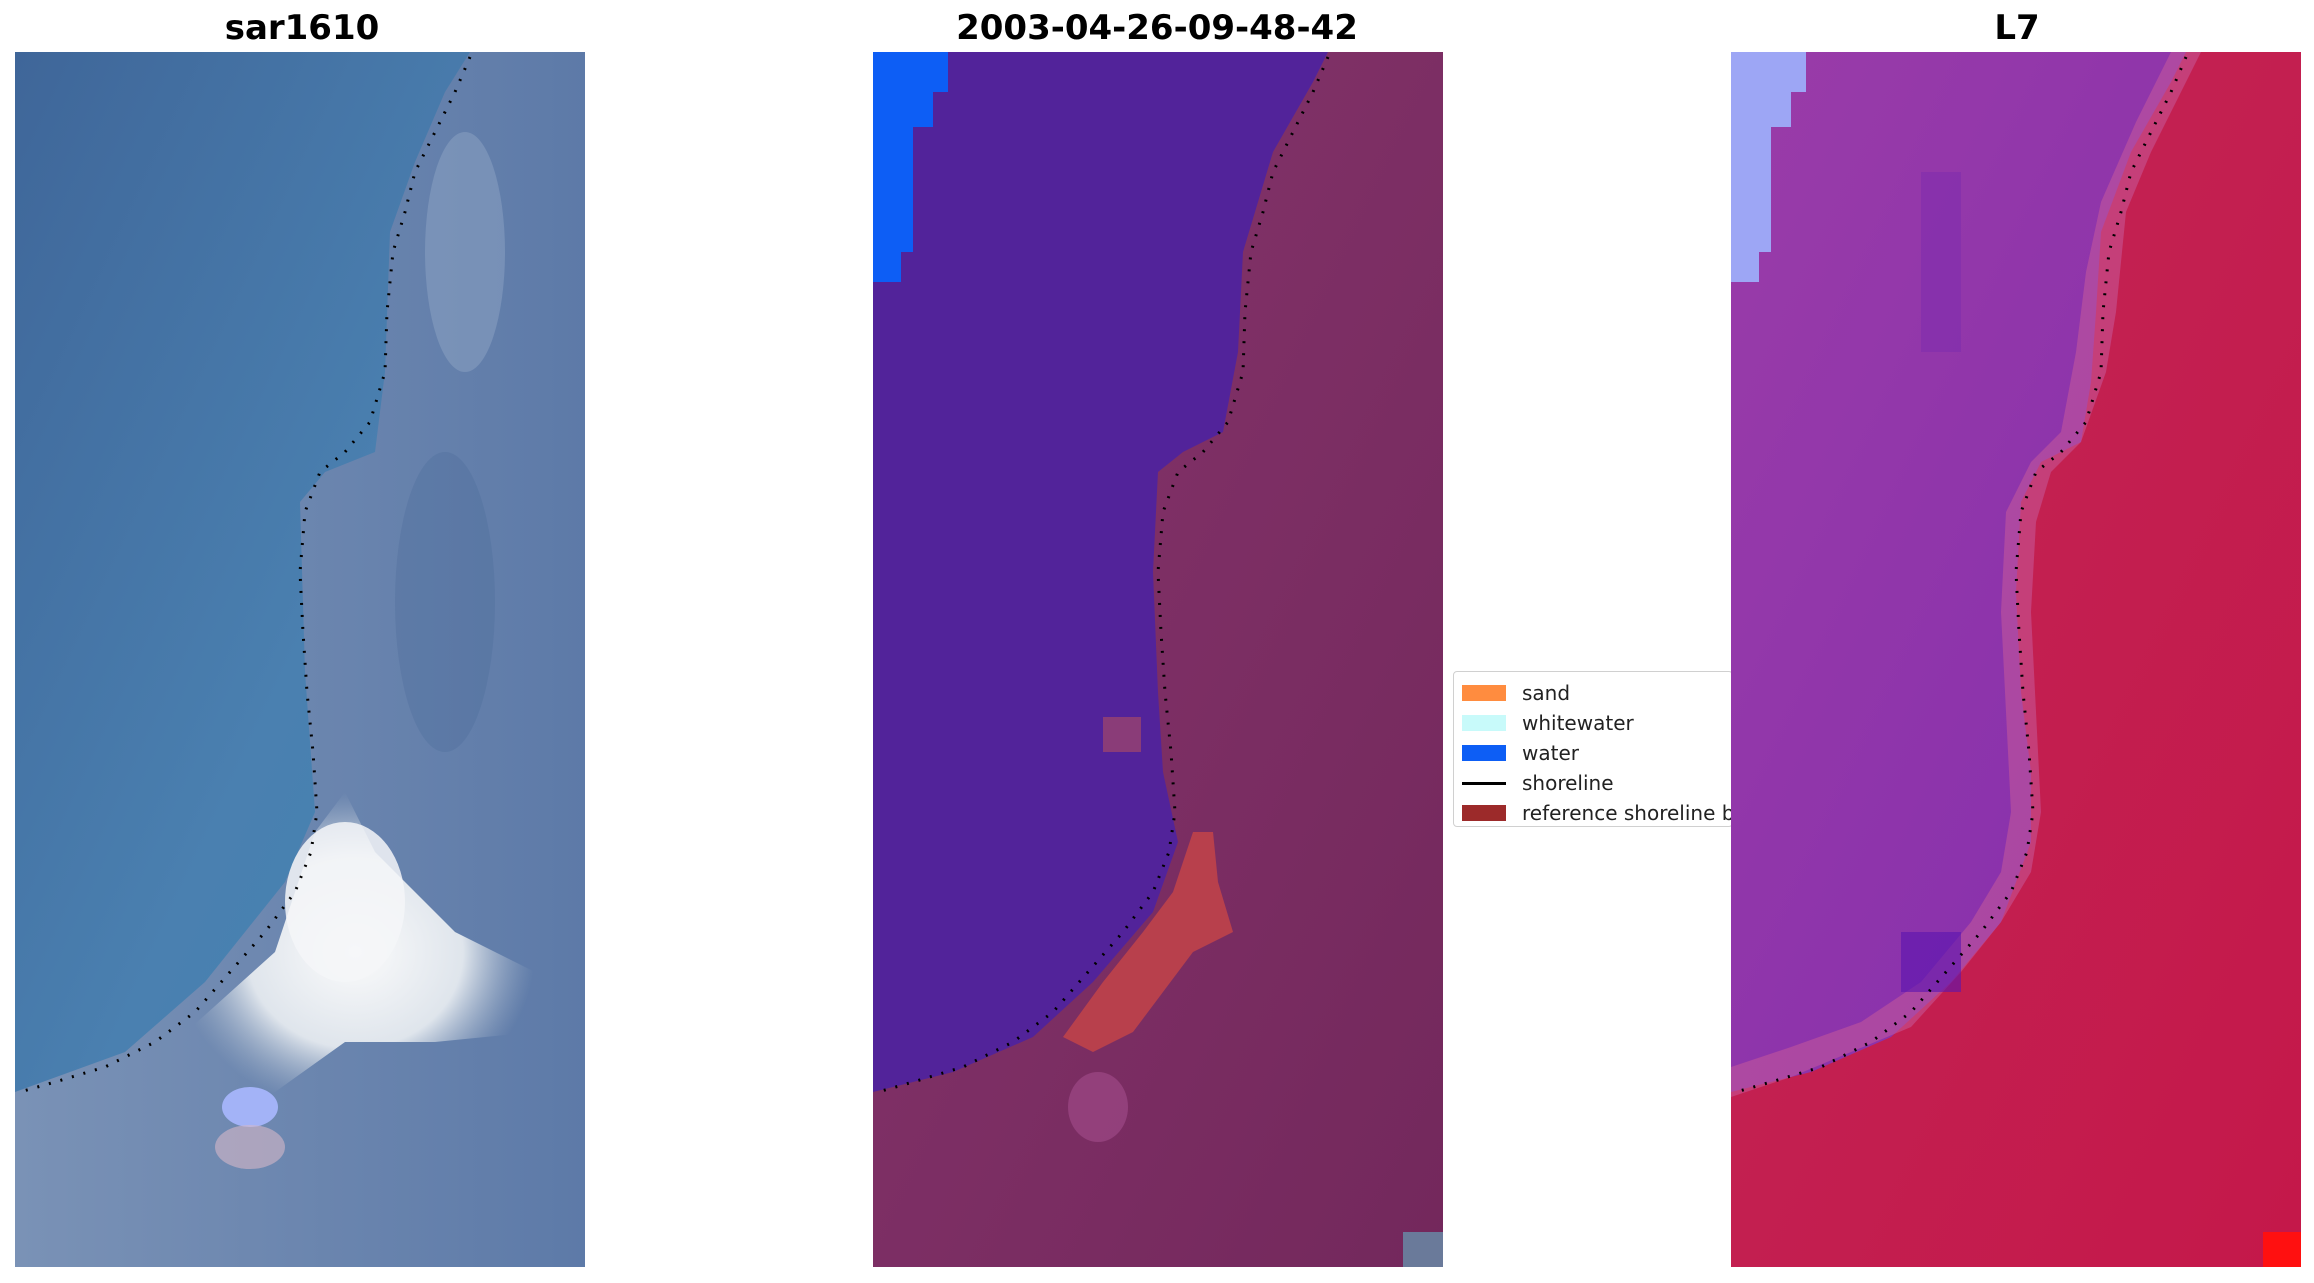  What do you see at coordinates (1148, 942) in the screenshot?
I see `buffer-class-area` at bounding box center [1148, 942].